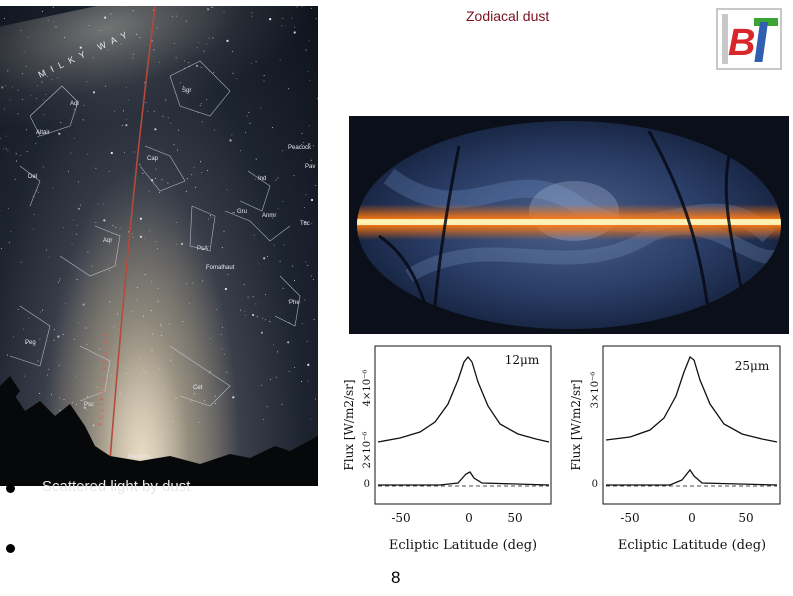  What do you see at coordinates (464, 478) in the screenshot?
I see `profile-curve-12um-residual` at bounding box center [464, 478].